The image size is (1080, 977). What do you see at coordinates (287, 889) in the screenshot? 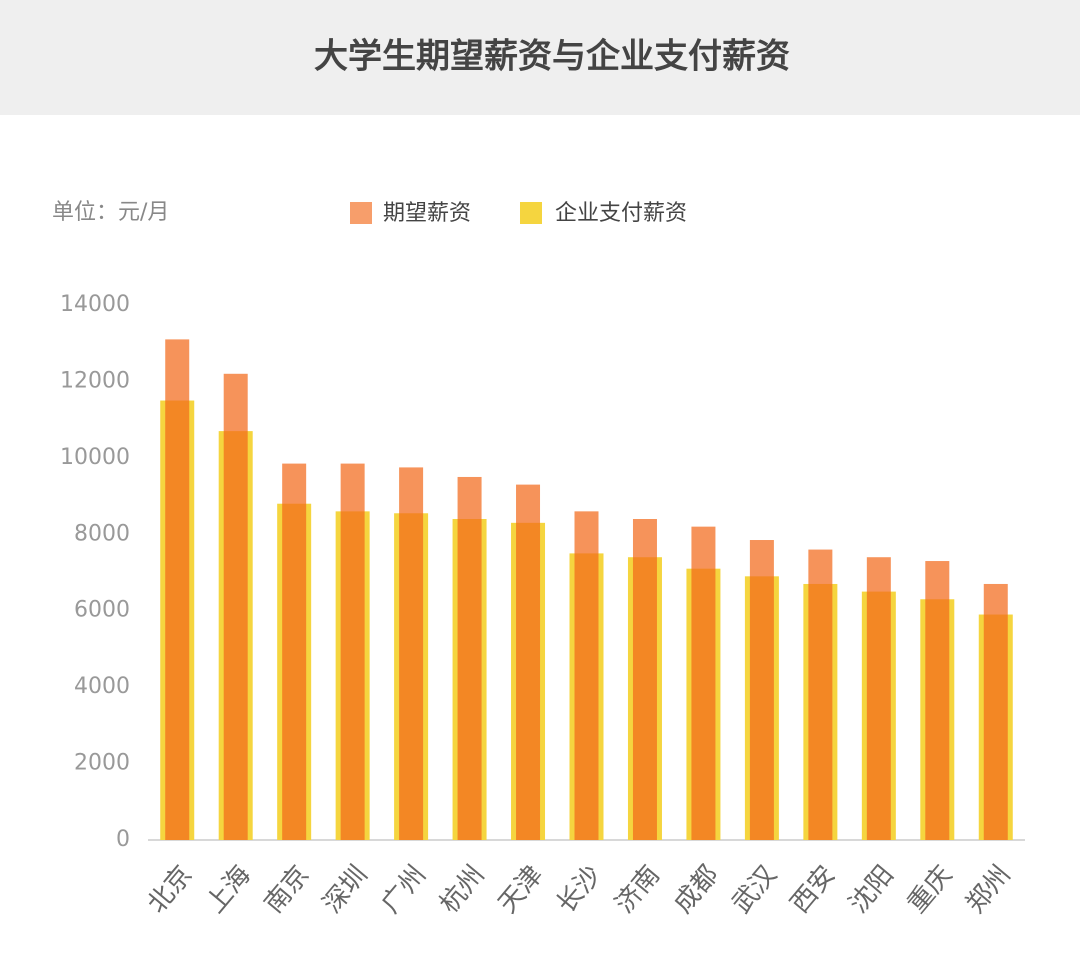
I see `x-tick-label: 南京` at bounding box center [287, 889].